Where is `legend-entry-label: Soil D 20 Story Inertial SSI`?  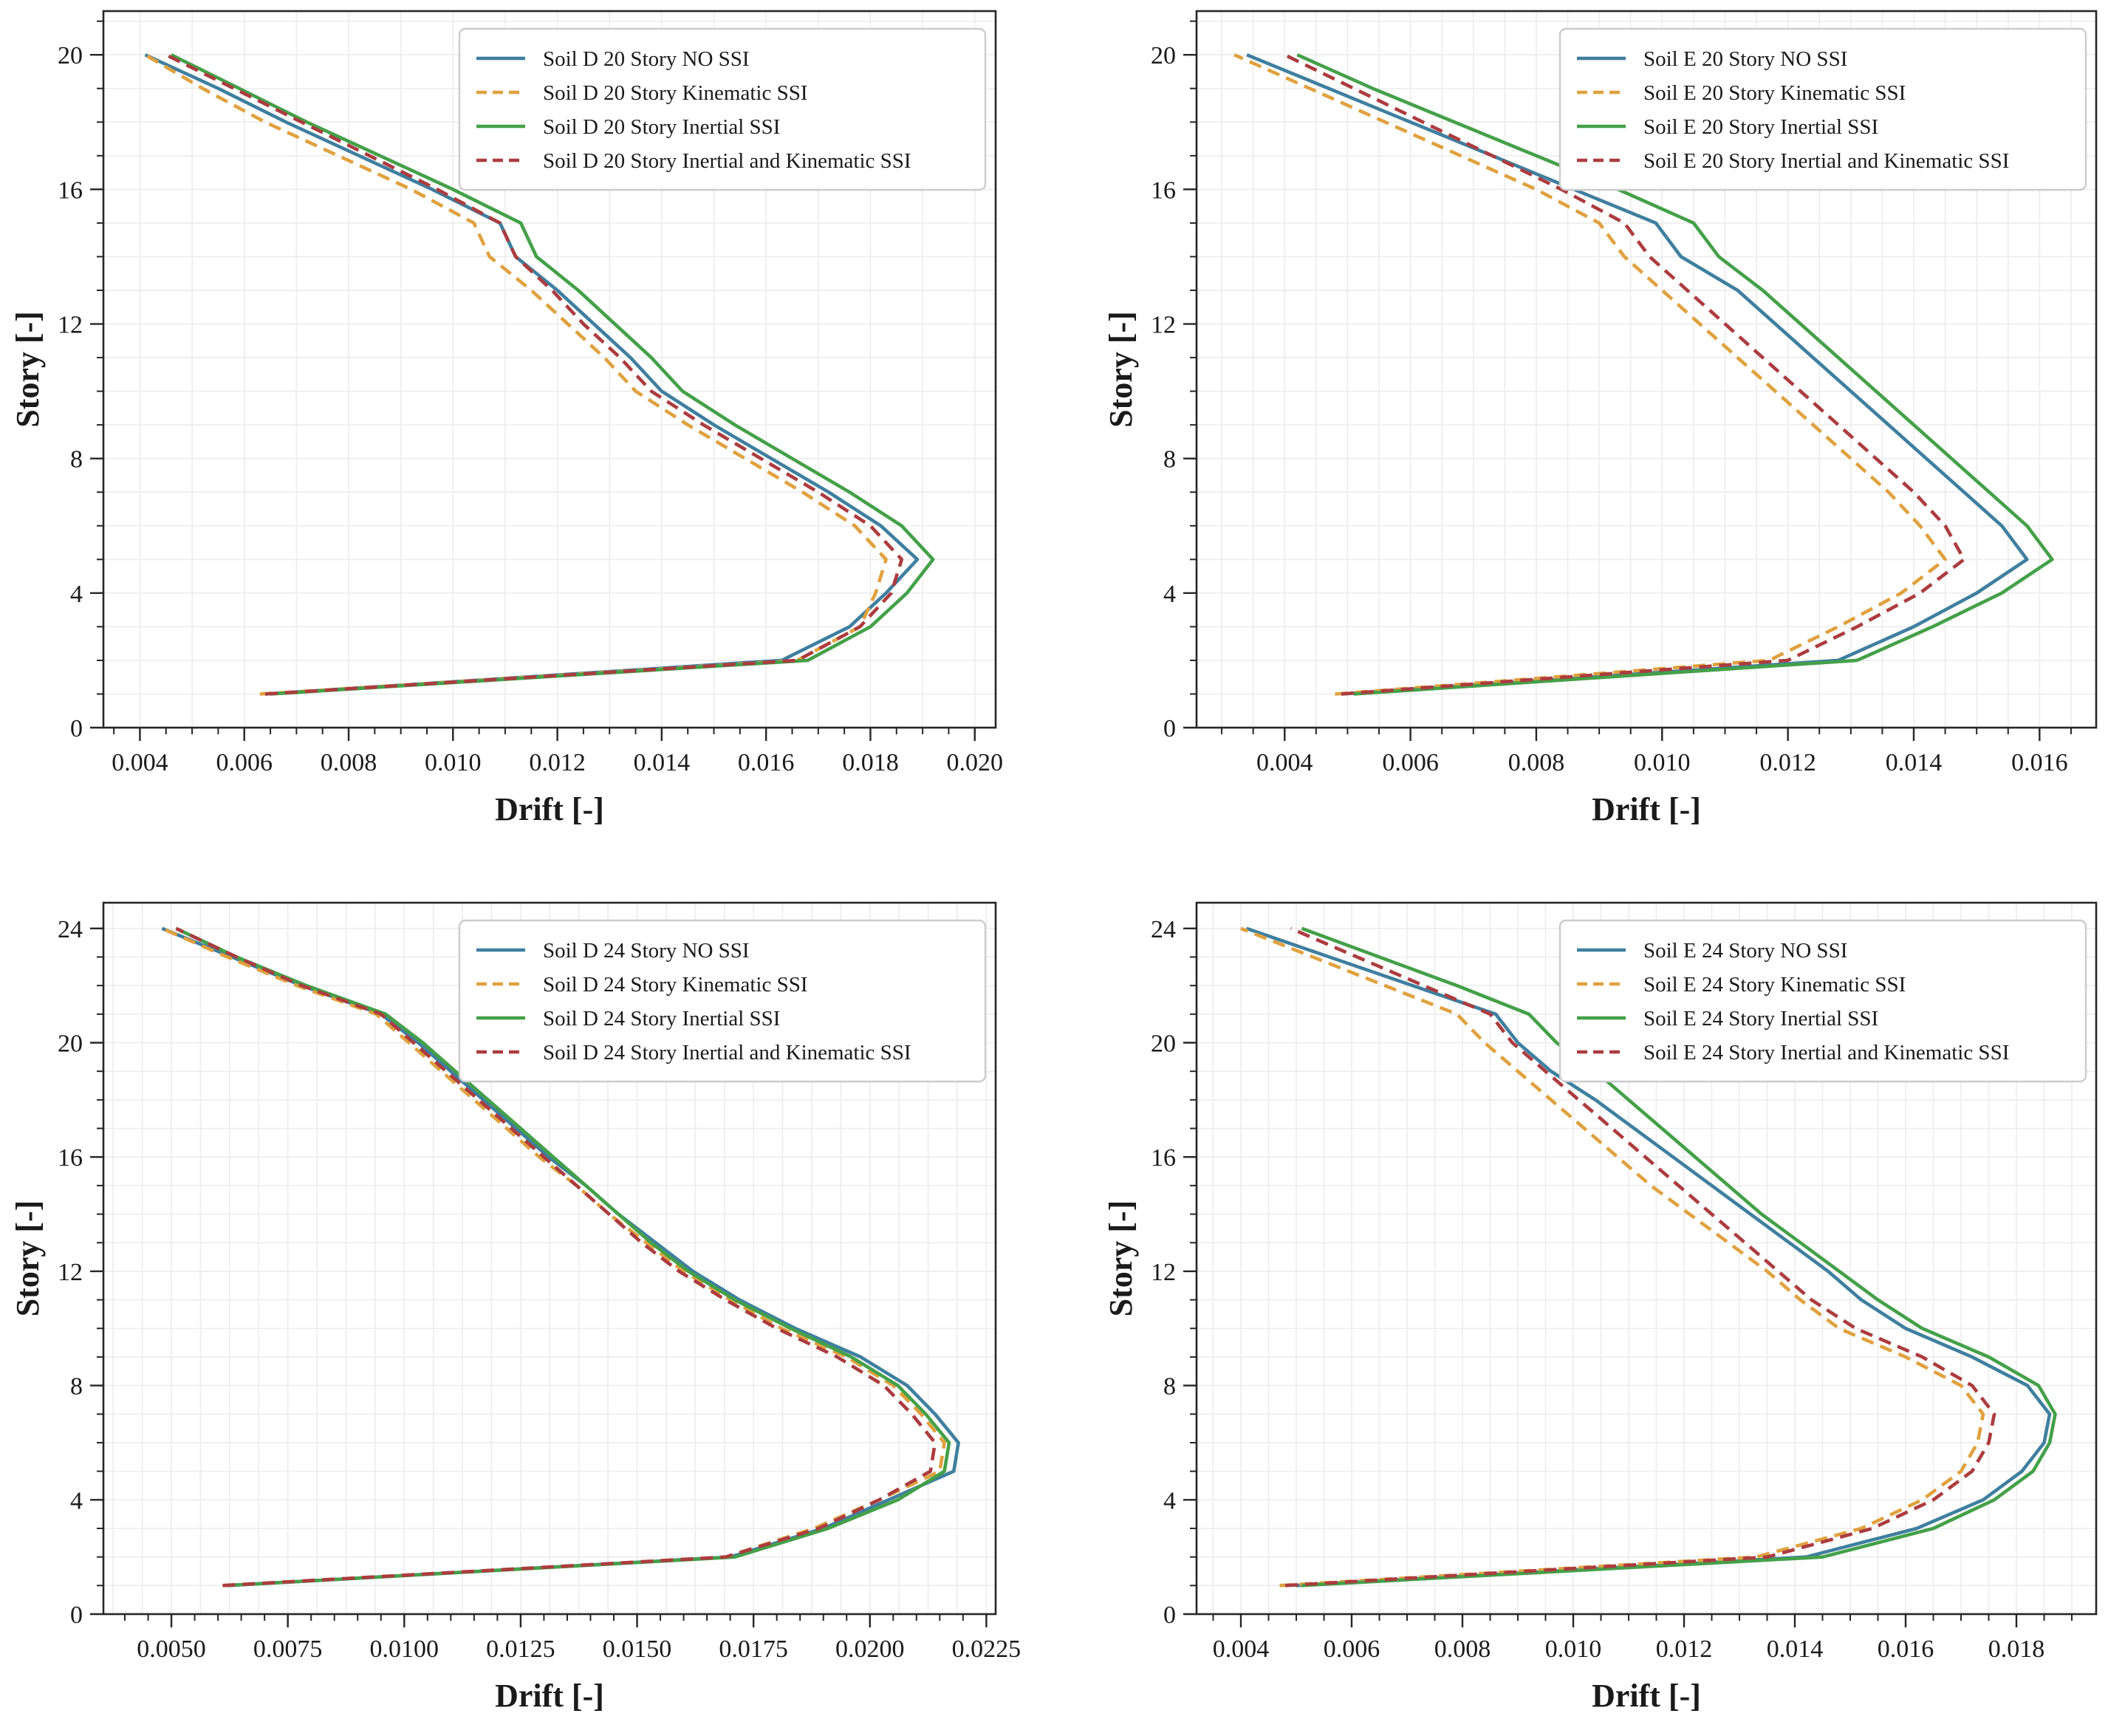
legend-entry-label: Soil D 20 Story Inertial SSI is located at coordinates (661, 127).